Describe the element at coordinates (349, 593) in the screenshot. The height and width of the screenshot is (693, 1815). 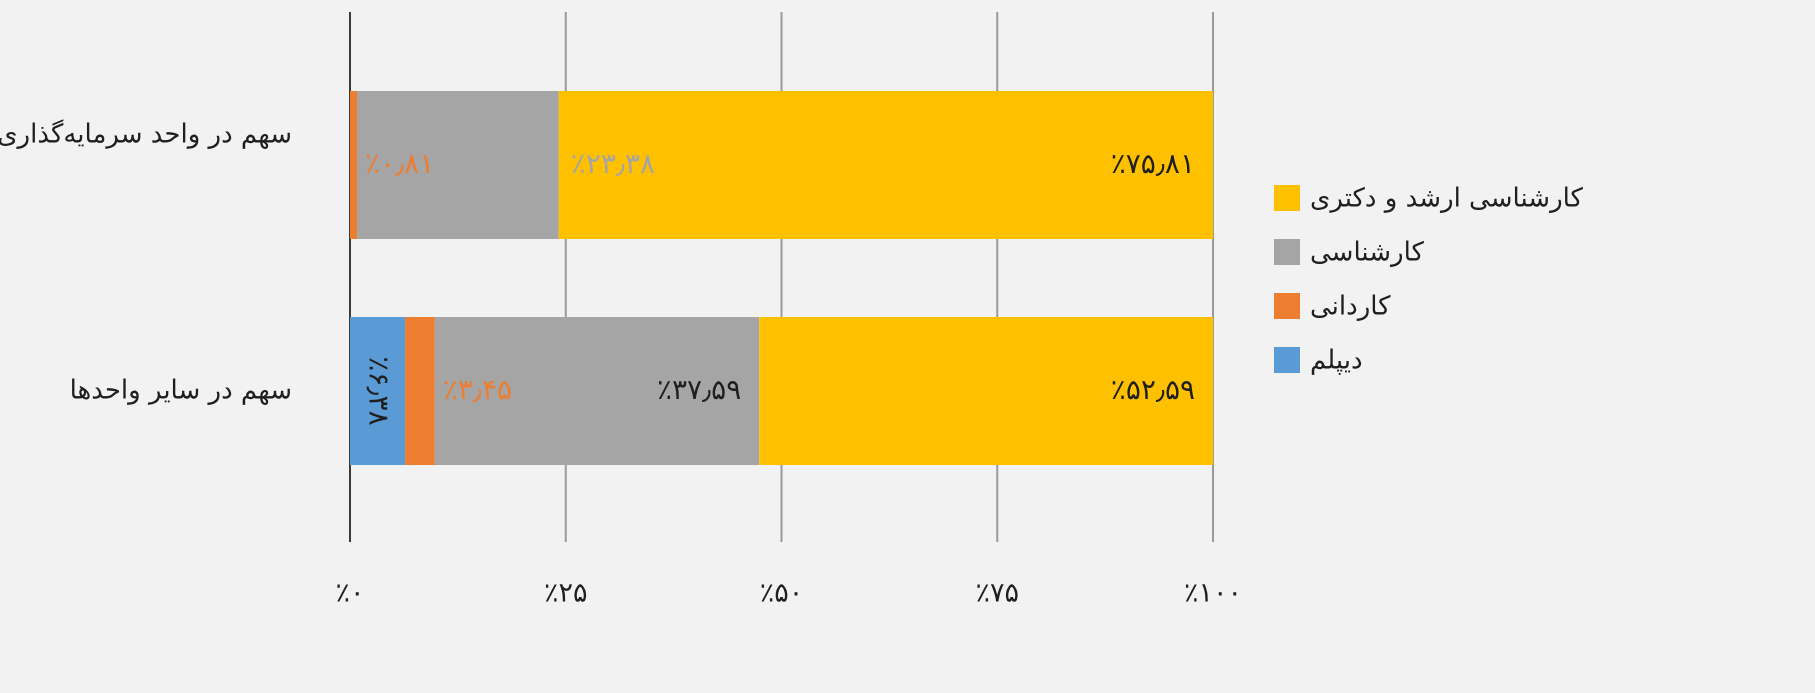
I see `x-tick-label: ٪۰` at that location.